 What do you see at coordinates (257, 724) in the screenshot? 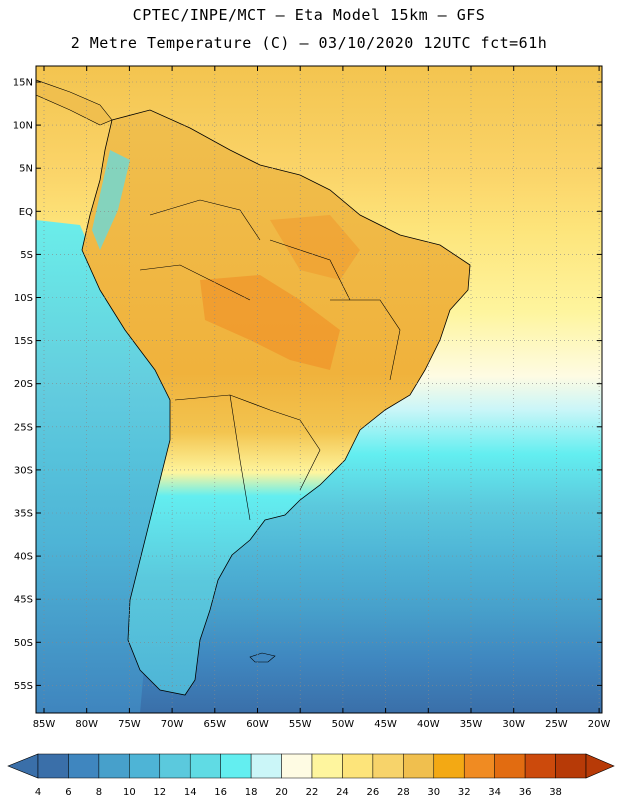
I see `lon-label: 60W` at bounding box center [257, 724].